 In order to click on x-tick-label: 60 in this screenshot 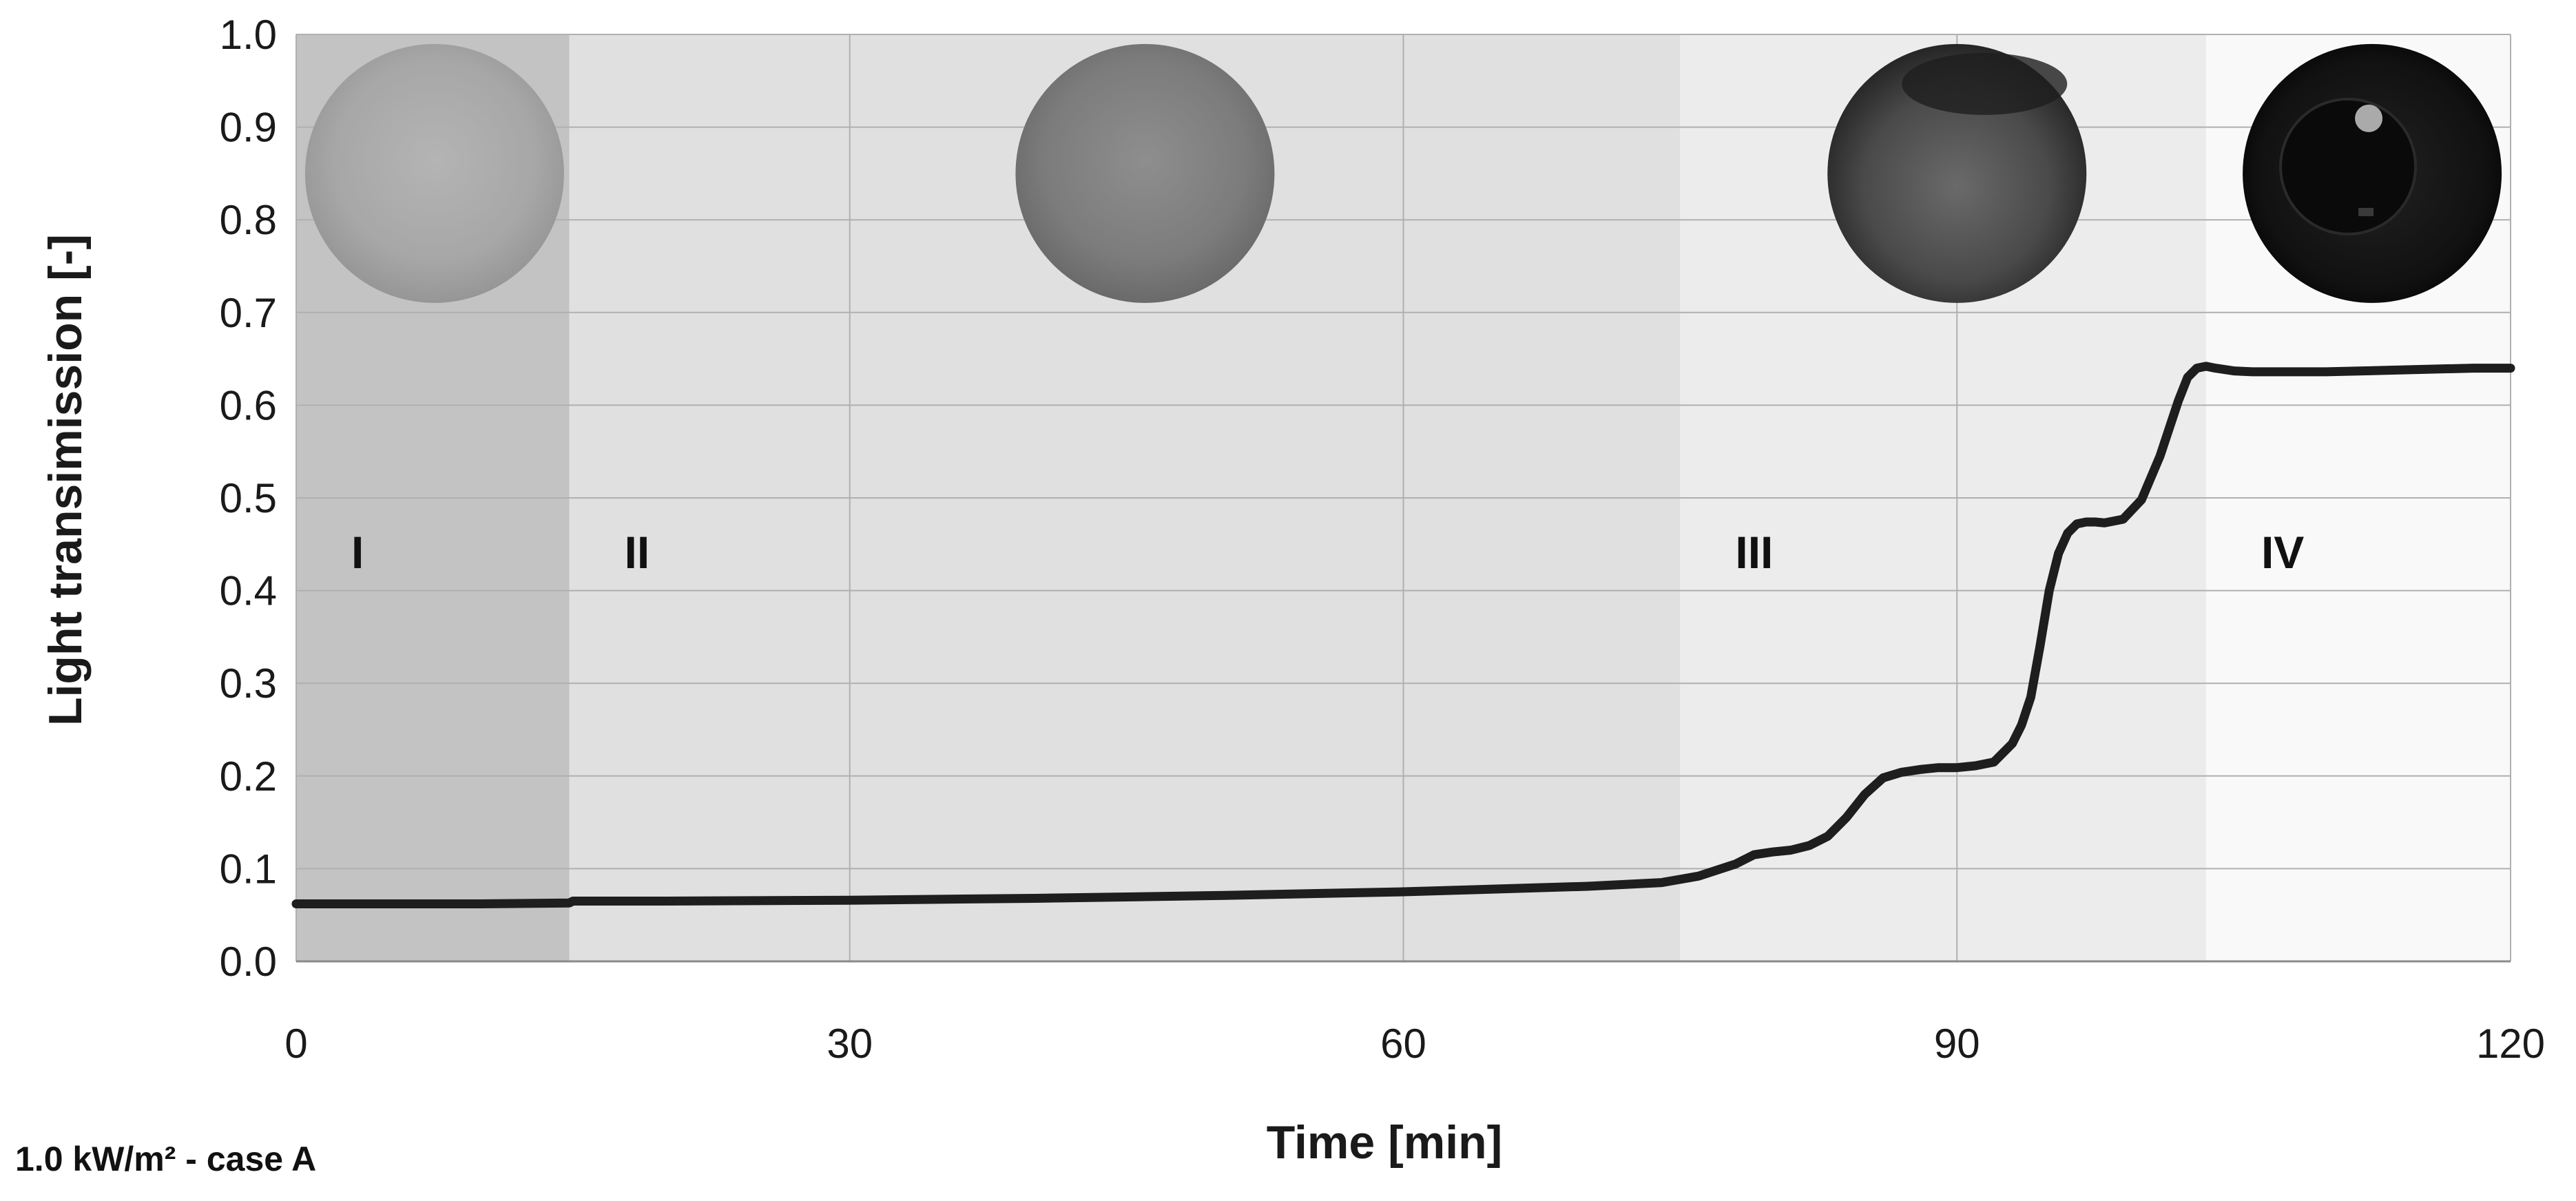, I will do `click(1403, 1044)`.